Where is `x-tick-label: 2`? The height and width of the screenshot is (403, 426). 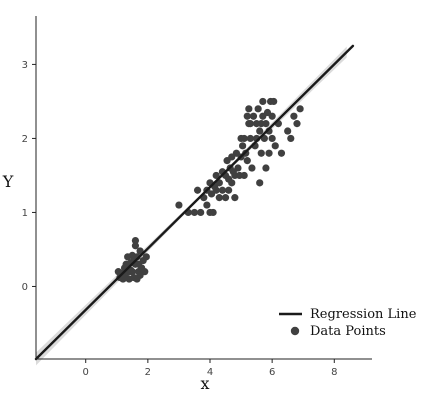
x-tick-label: 2 is located at coordinates (148, 372).